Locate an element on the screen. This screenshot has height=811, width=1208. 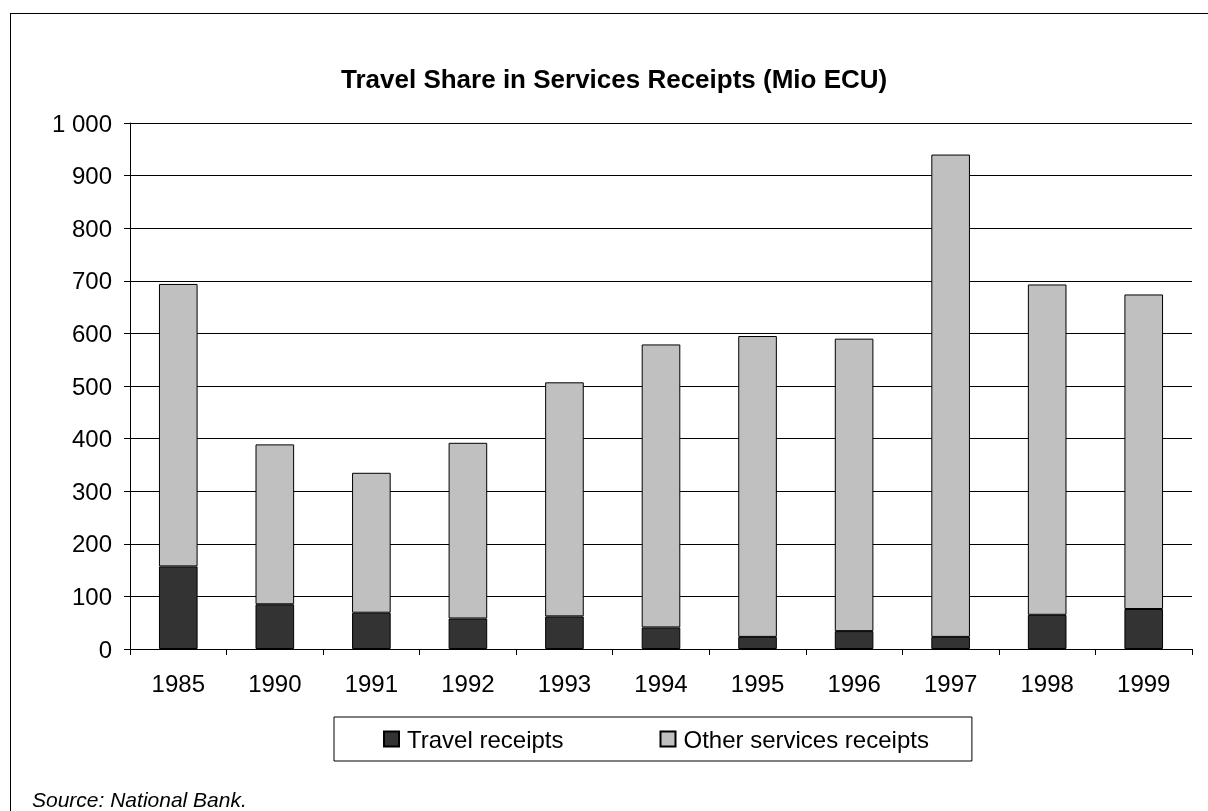
x-tick-label: 1996 is located at coordinates (854, 683).